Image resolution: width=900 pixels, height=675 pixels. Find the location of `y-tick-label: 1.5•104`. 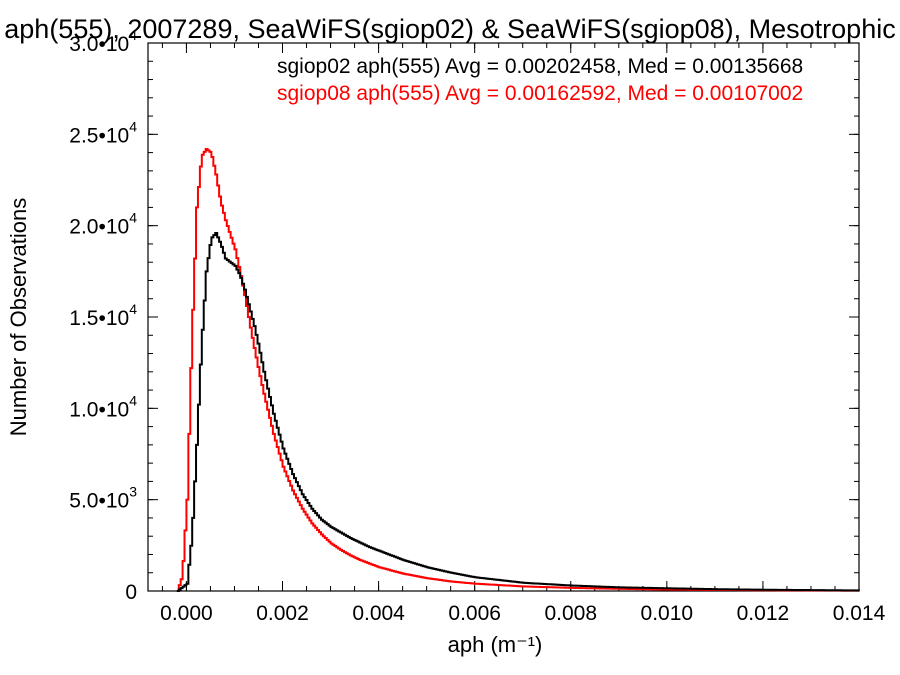

y-tick-label: 1.5•104 is located at coordinates (103, 315).